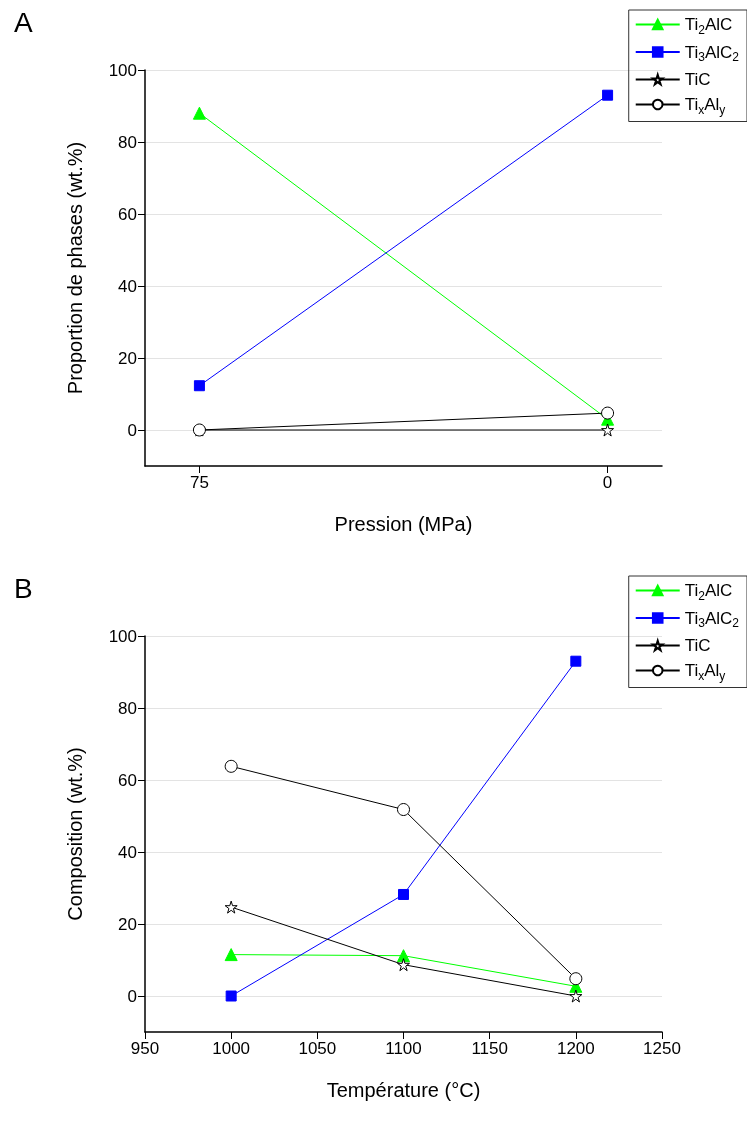 The width and height of the screenshot is (747, 1133). I want to click on x-tick-label: 1250, so click(662, 1048).